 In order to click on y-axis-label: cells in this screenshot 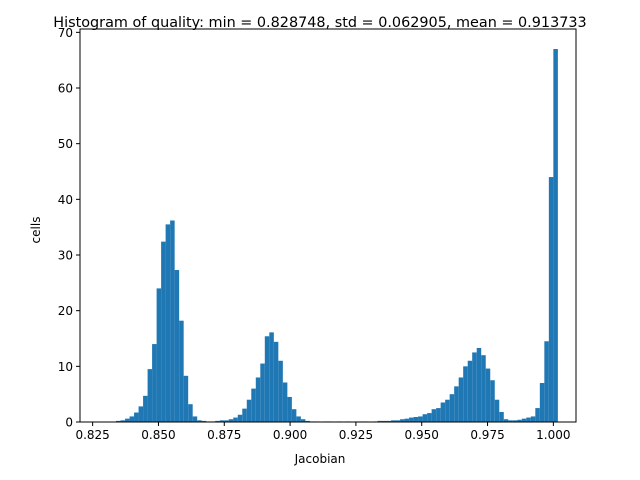, I will do `click(36, 230)`.